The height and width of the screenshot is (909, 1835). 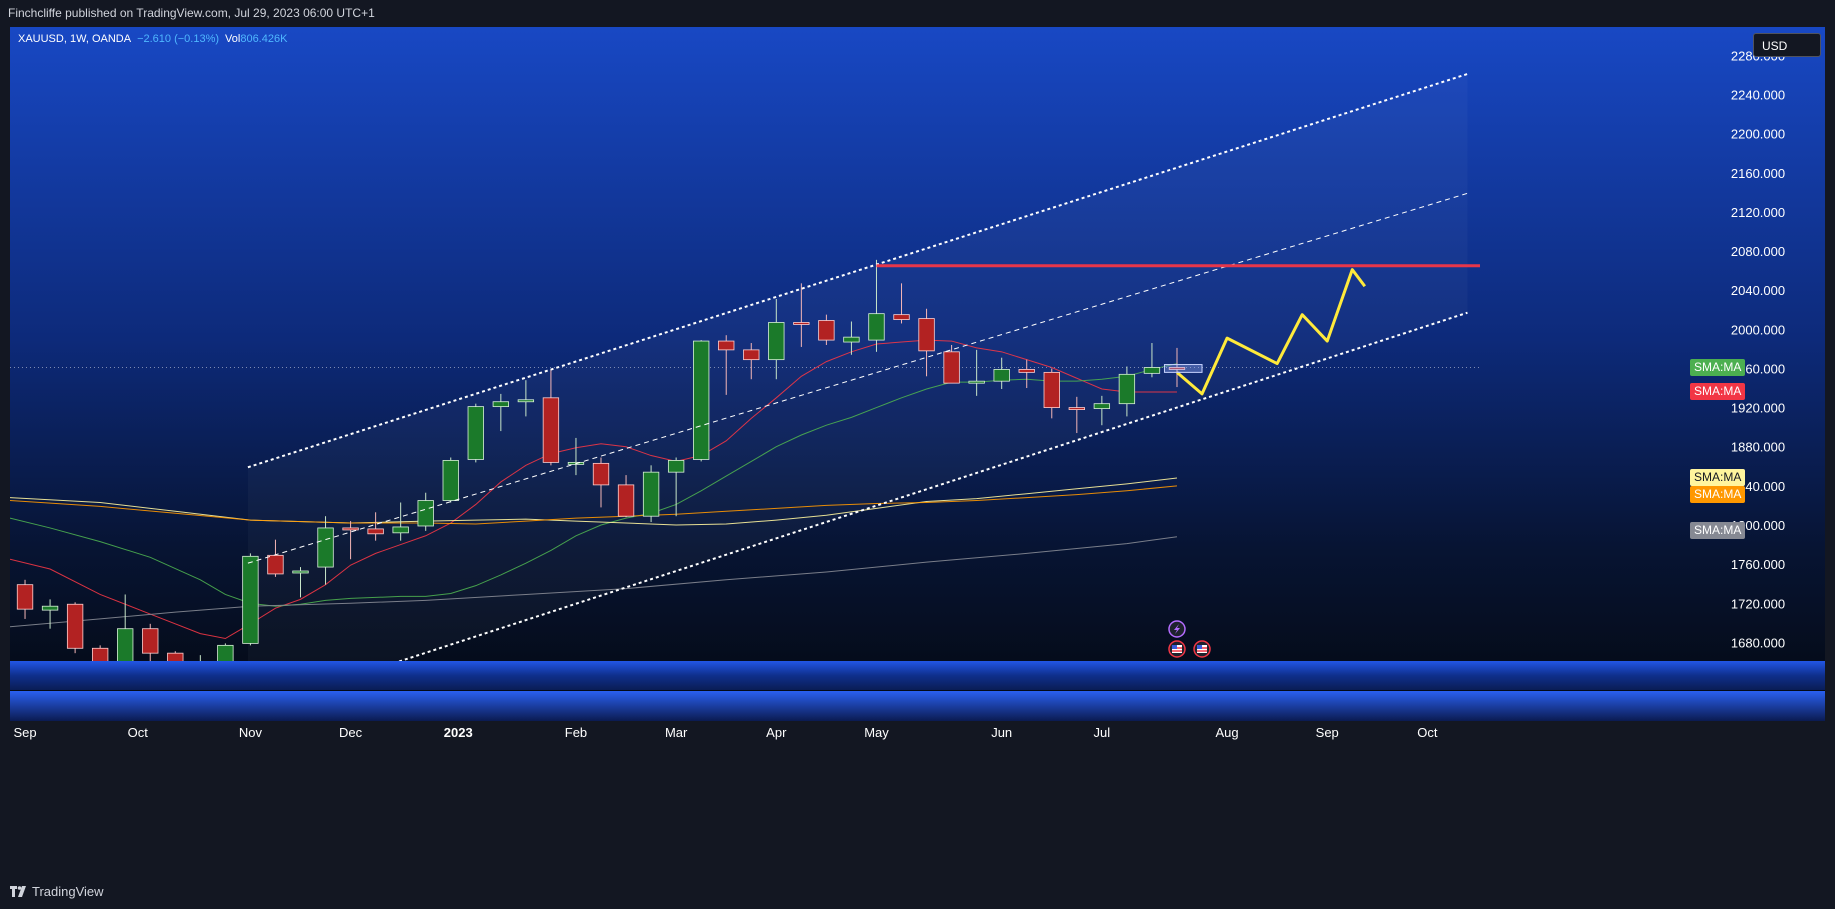 I want to click on price-tick-label: 2240.000, so click(x=1758, y=94).